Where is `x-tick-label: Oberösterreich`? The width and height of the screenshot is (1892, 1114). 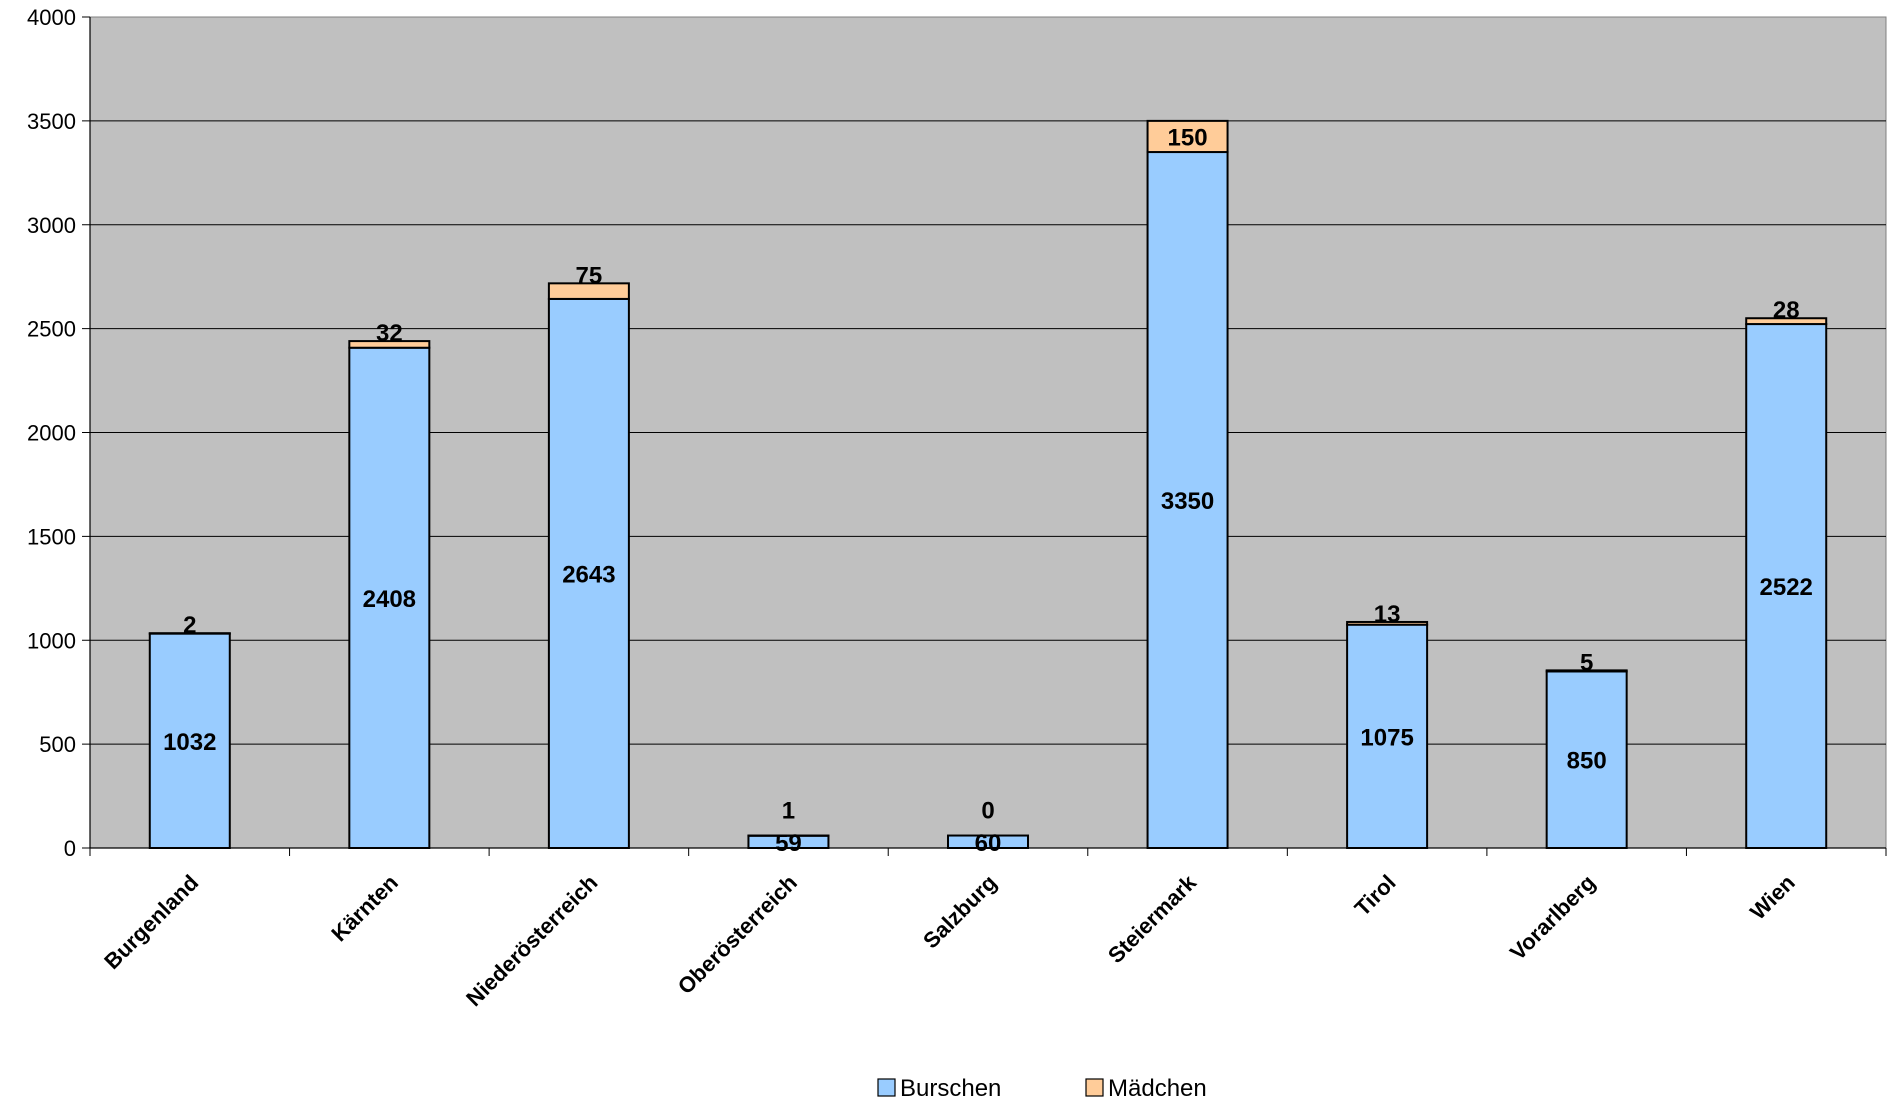 x-tick-label: Oberösterreich is located at coordinates (737, 934).